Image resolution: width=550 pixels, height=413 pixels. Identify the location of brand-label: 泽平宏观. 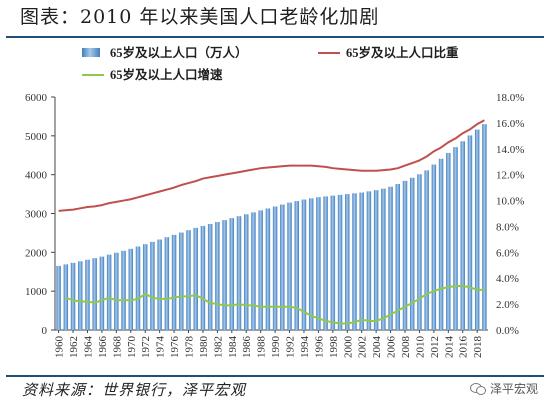
(513, 389).